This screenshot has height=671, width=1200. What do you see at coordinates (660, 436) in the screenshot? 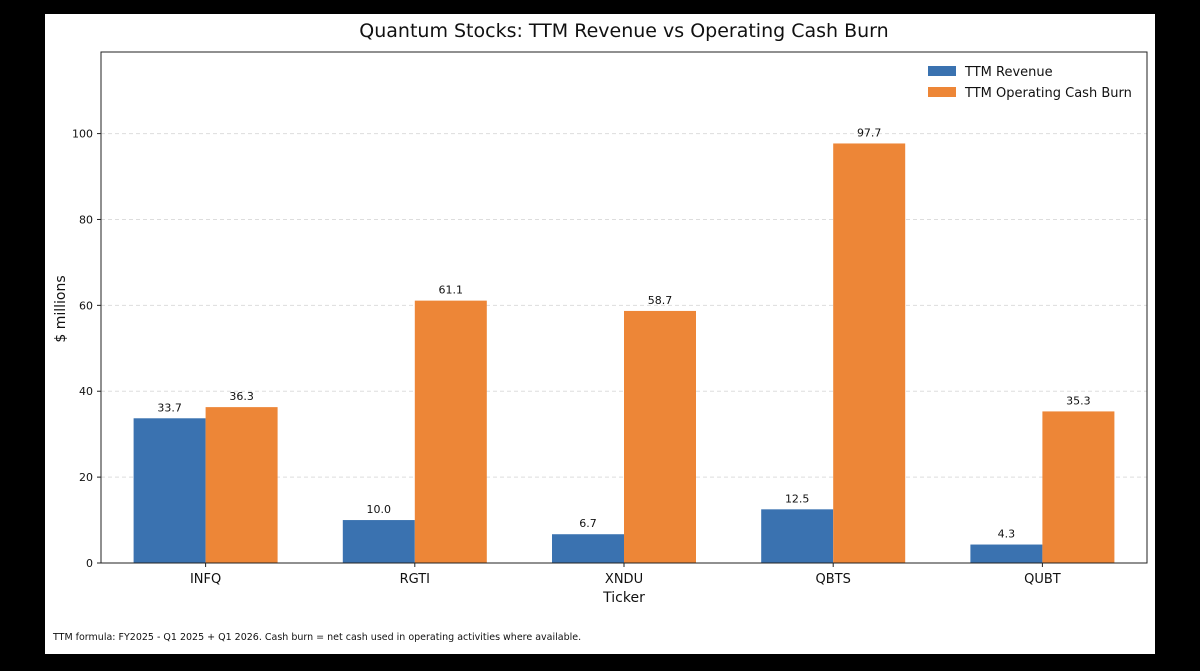
I see `bar-cash-burn-xndu` at bounding box center [660, 436].